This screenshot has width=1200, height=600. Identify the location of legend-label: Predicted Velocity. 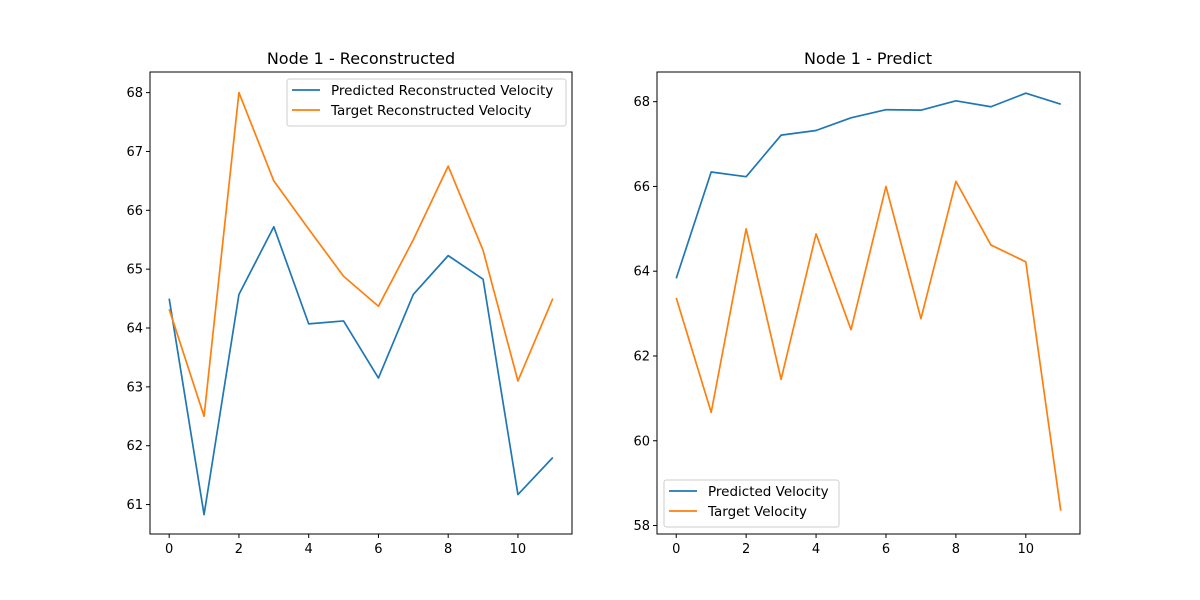
(768, 492).